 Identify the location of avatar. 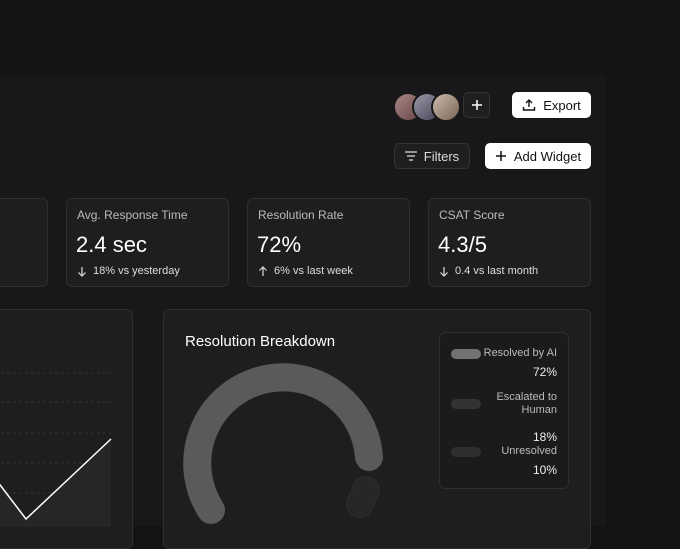
(446, 107).